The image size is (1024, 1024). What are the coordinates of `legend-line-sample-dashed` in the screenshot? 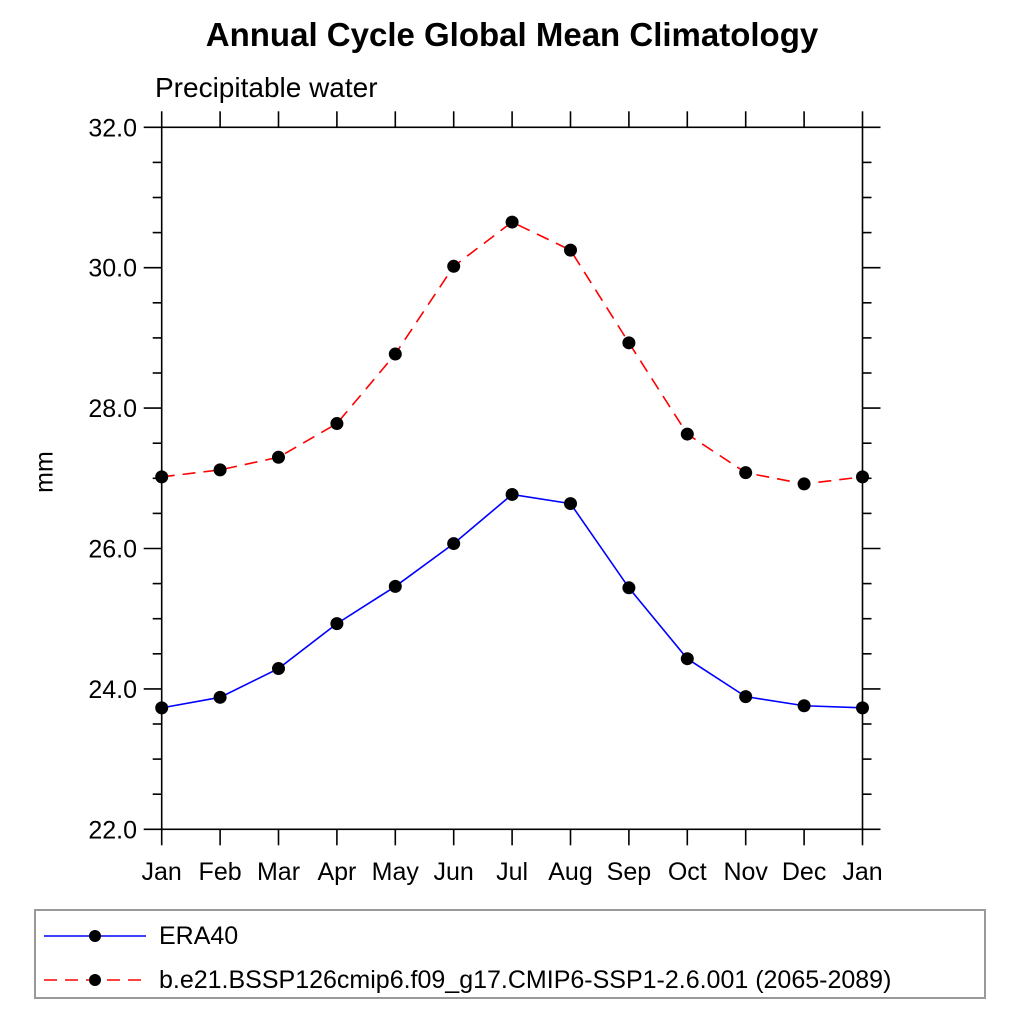 It's located at (95, 980).